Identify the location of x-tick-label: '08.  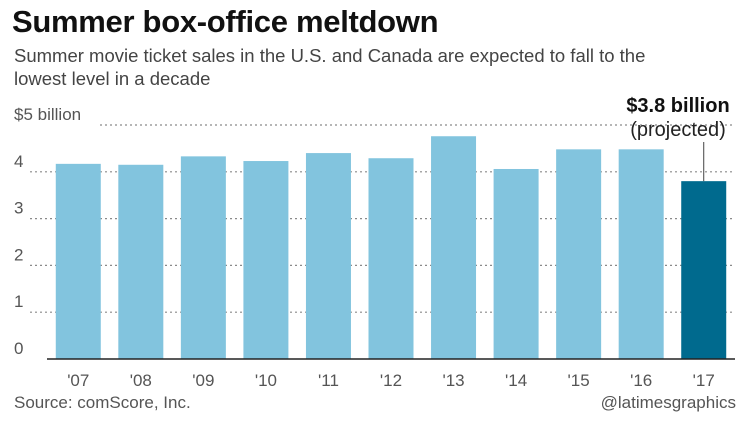
(141, 380).